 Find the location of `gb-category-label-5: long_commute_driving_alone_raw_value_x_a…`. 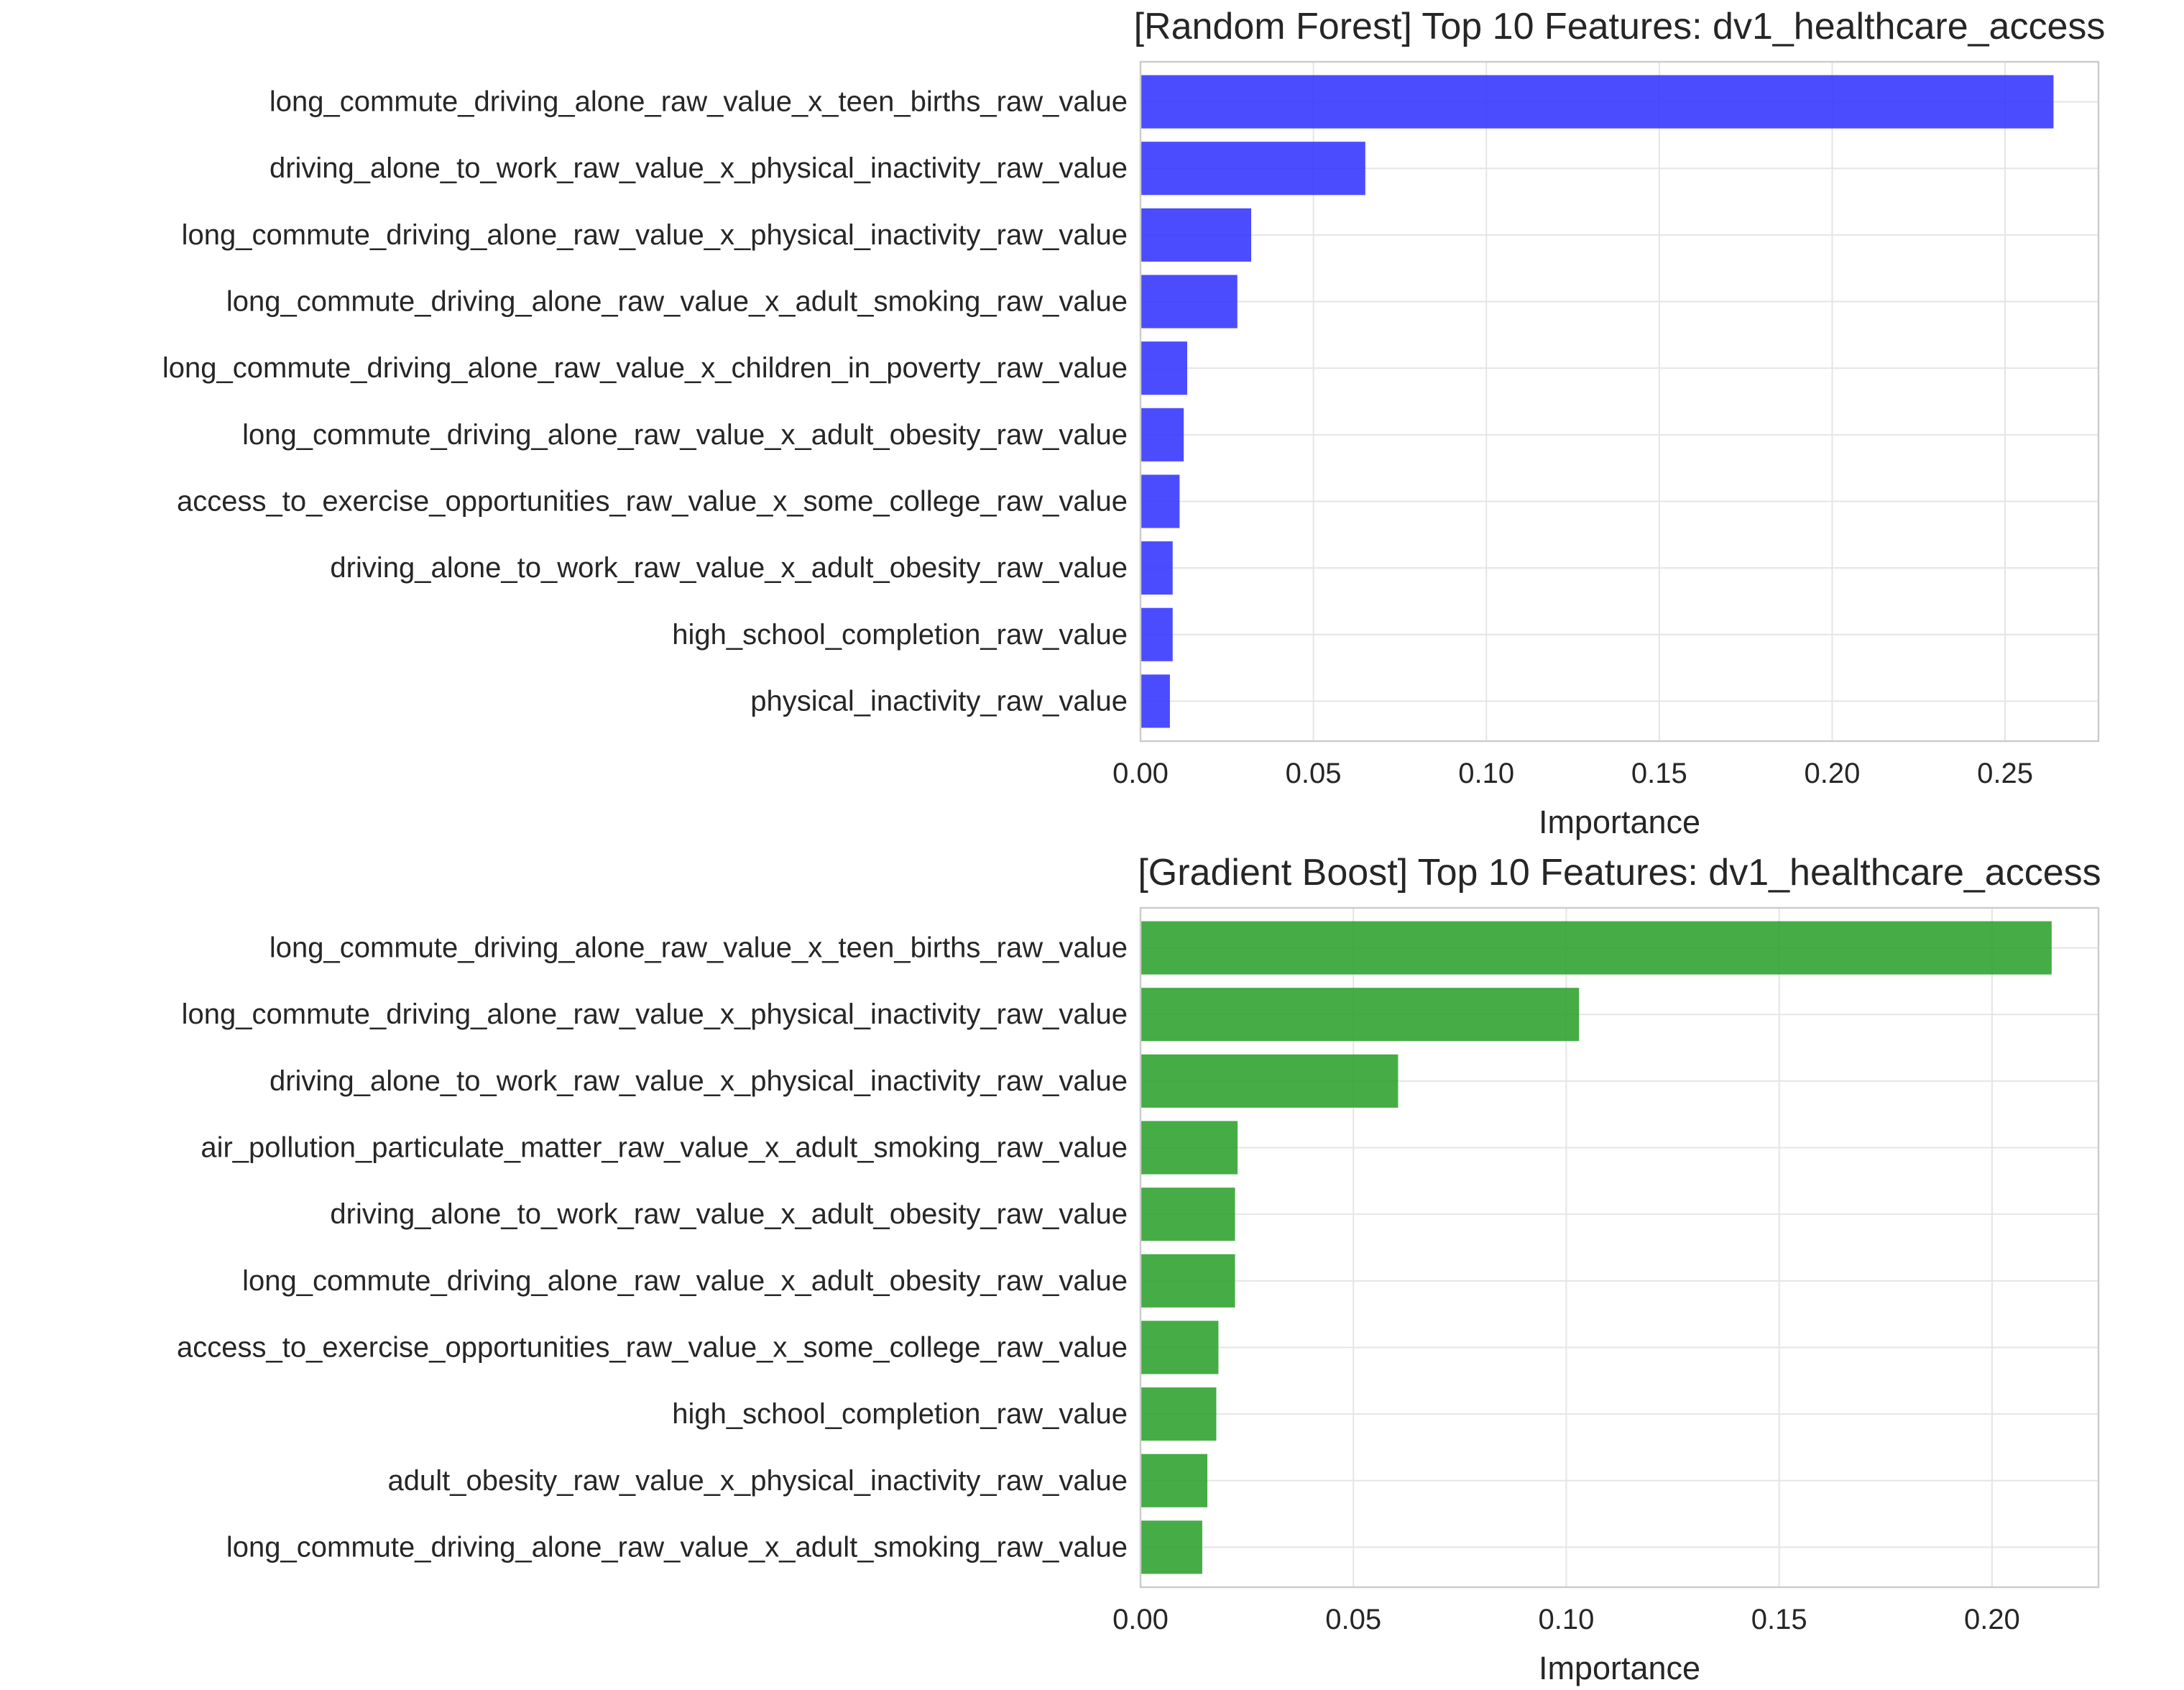

gb-category-label-5: long_commute_driving_alone_raw_value_x_a… is located at coordinates (685, 1281).